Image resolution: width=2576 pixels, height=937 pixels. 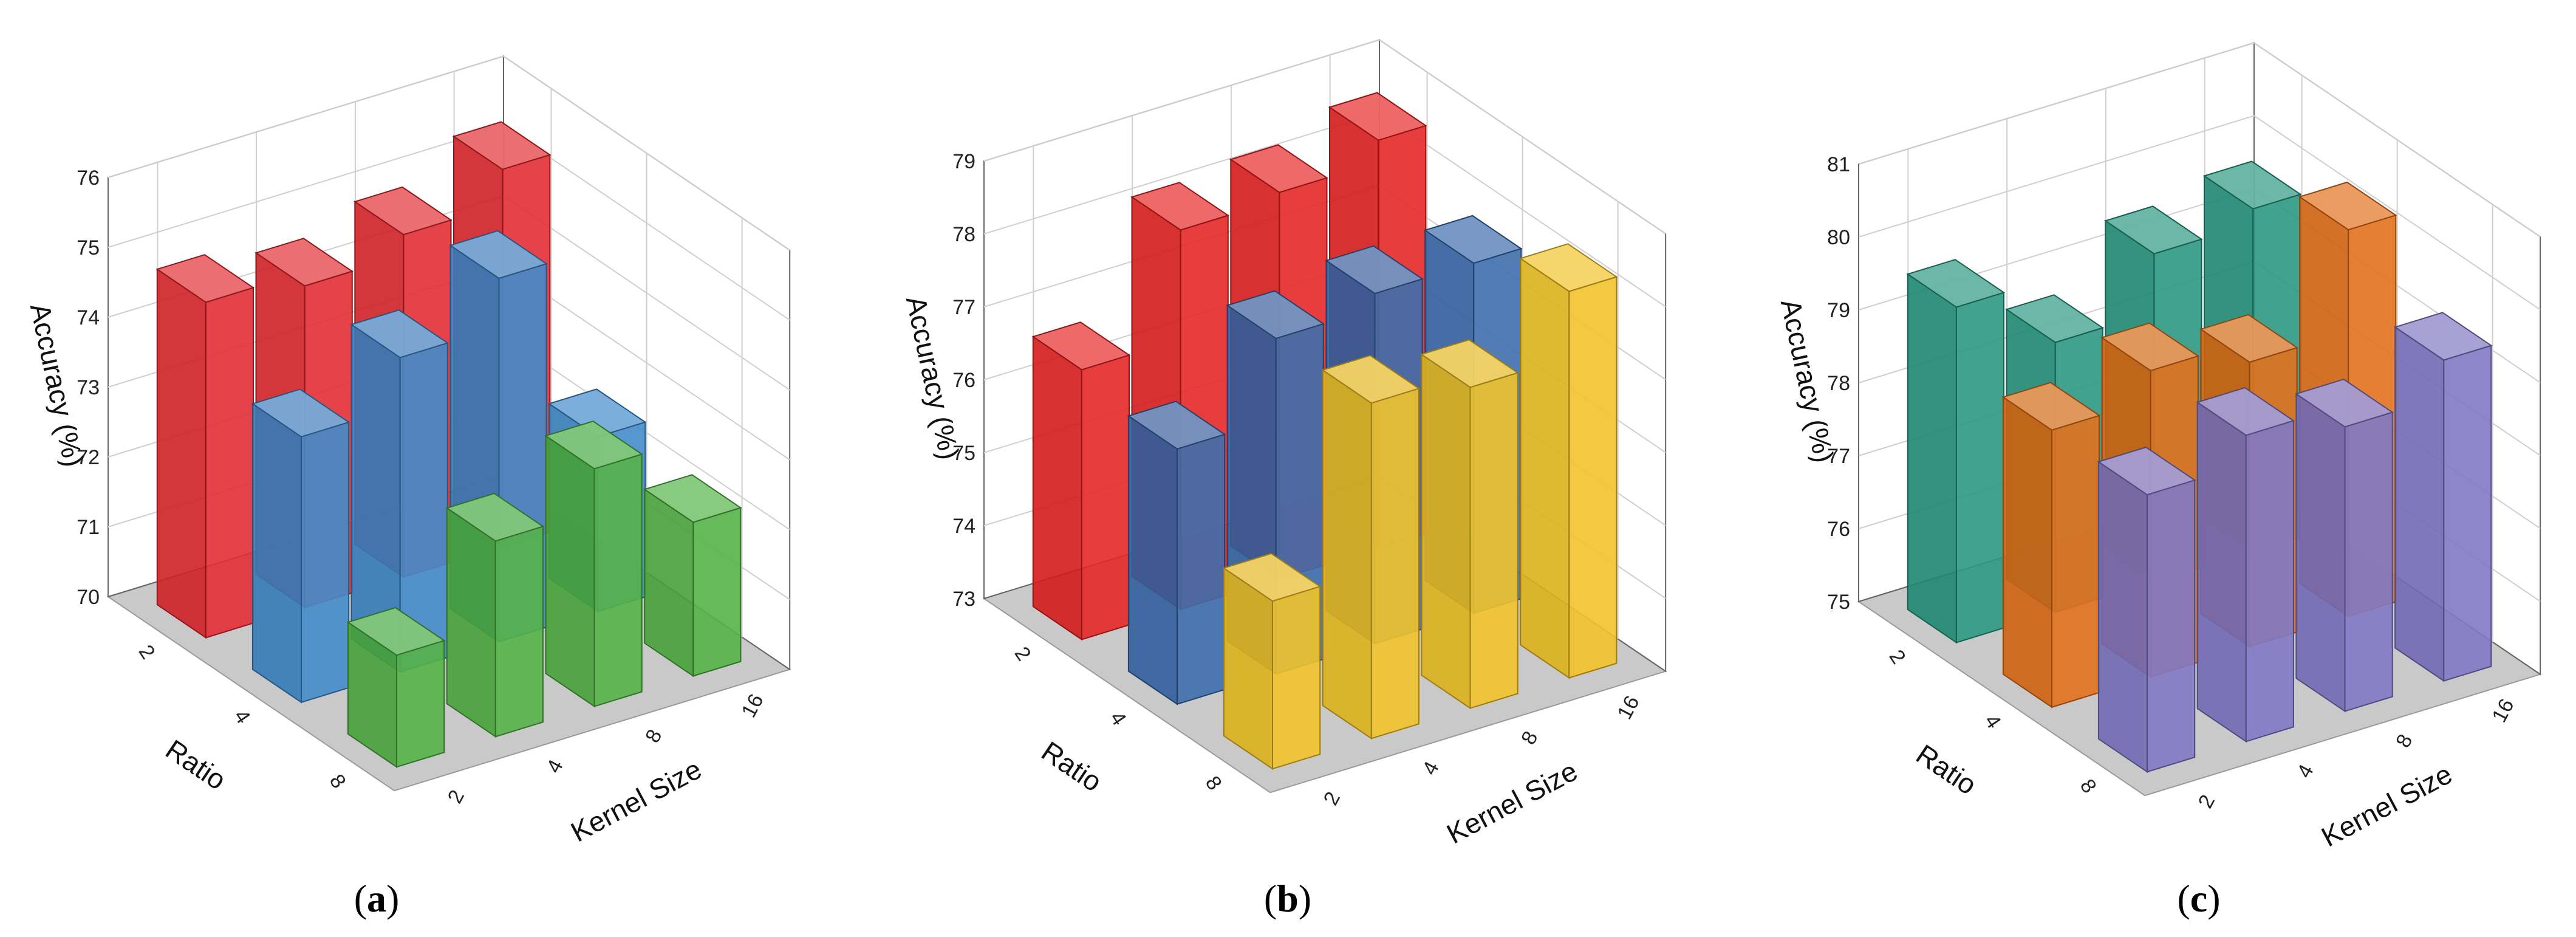 What do you see at coordinates (1287, 898) in the screenshot?
I see `caption-b: (b)` at bounding box center [1287, 898].